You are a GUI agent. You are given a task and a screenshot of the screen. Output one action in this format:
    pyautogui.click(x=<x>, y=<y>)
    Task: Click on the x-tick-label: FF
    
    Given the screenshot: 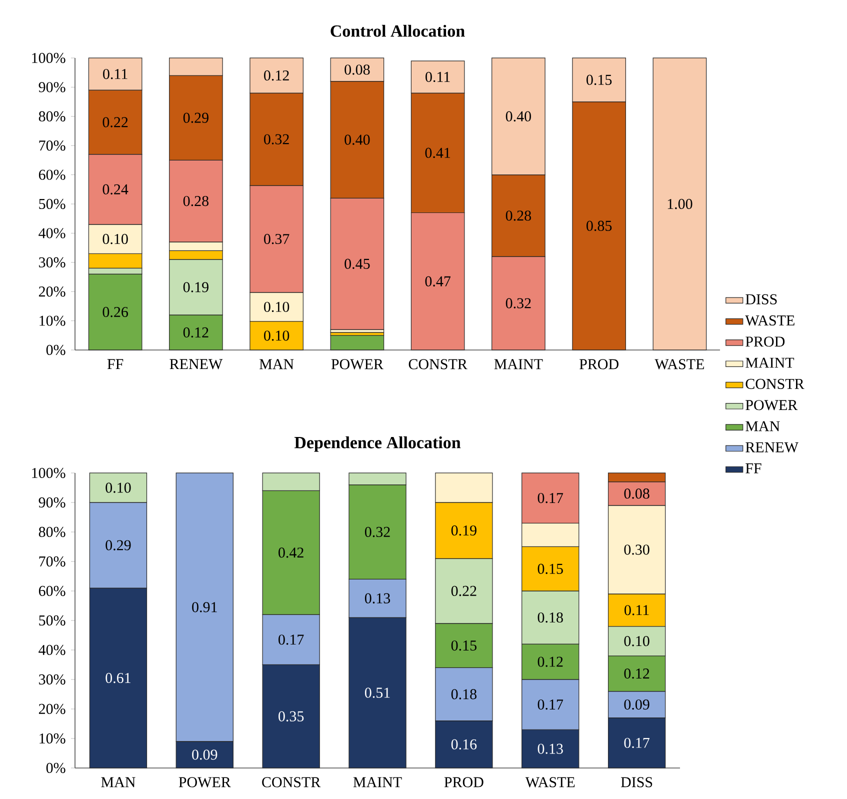 What is the action you would take?
    pyautogui.click(x=115, y=364)
    